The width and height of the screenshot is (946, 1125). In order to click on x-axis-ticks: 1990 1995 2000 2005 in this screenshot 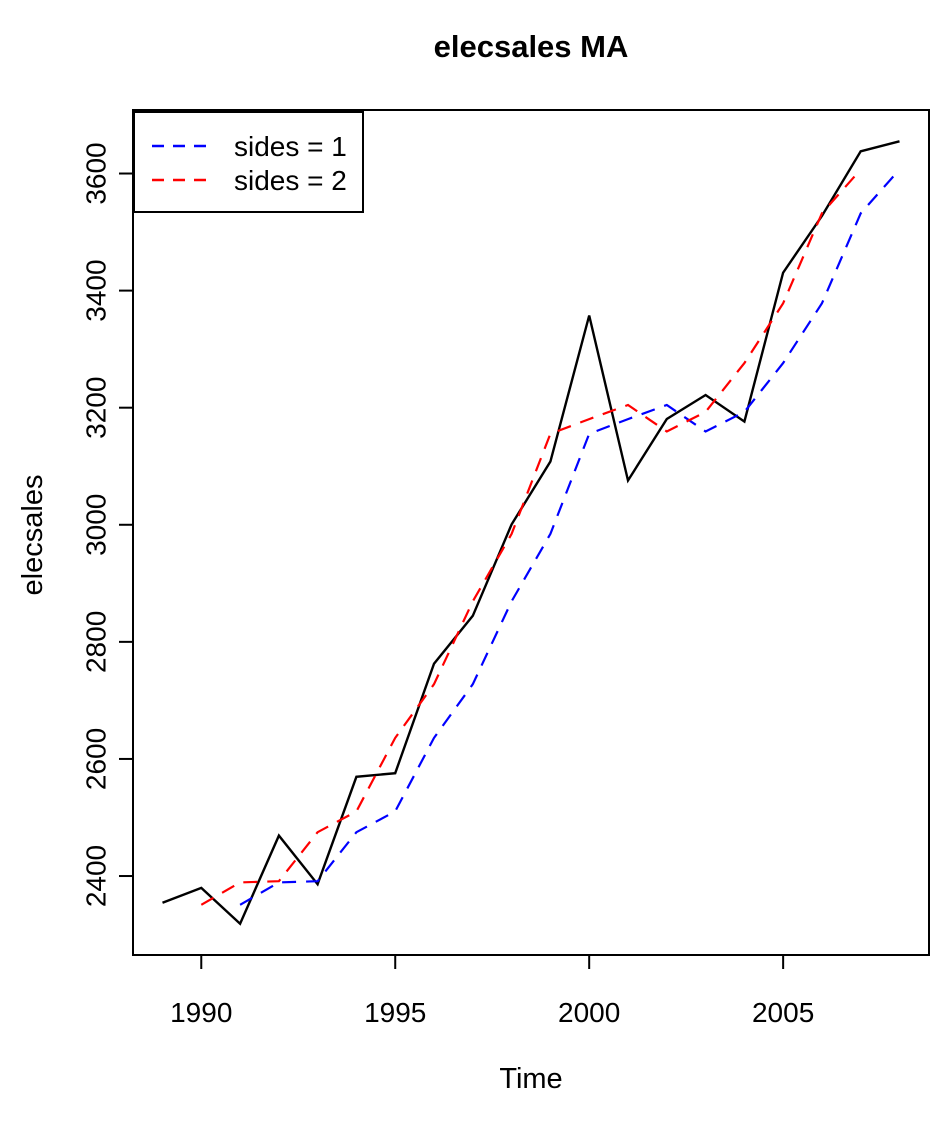, I will do `click(492, 991)`.